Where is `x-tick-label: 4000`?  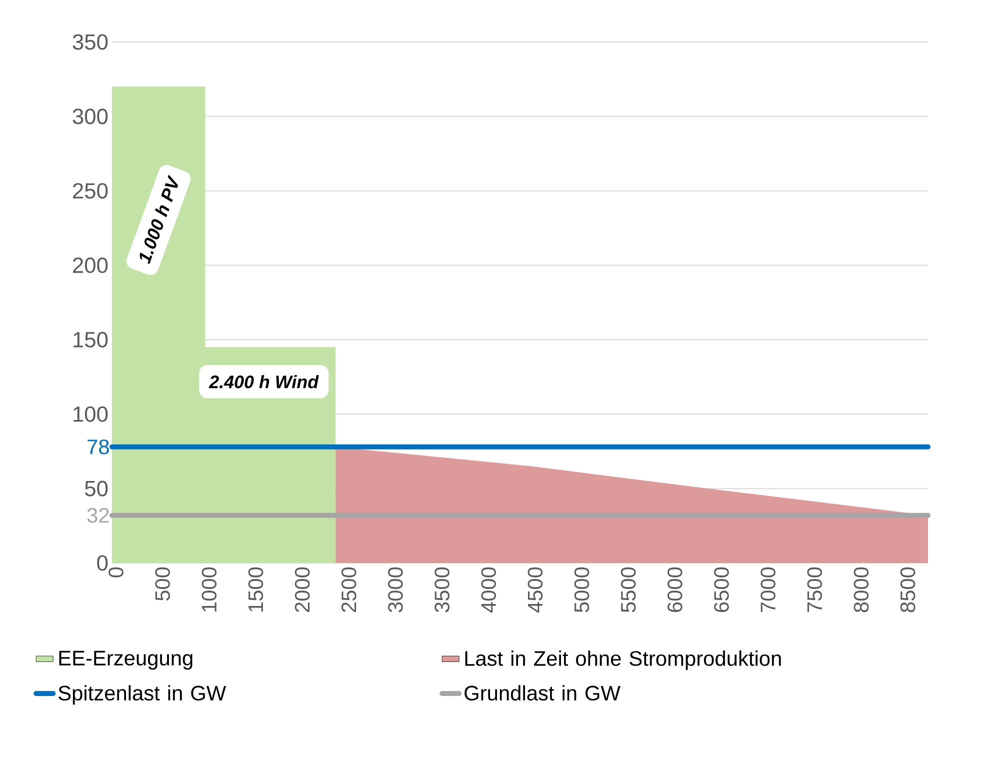 x-tick-label: 4000 is located at coordinates (488, 590).